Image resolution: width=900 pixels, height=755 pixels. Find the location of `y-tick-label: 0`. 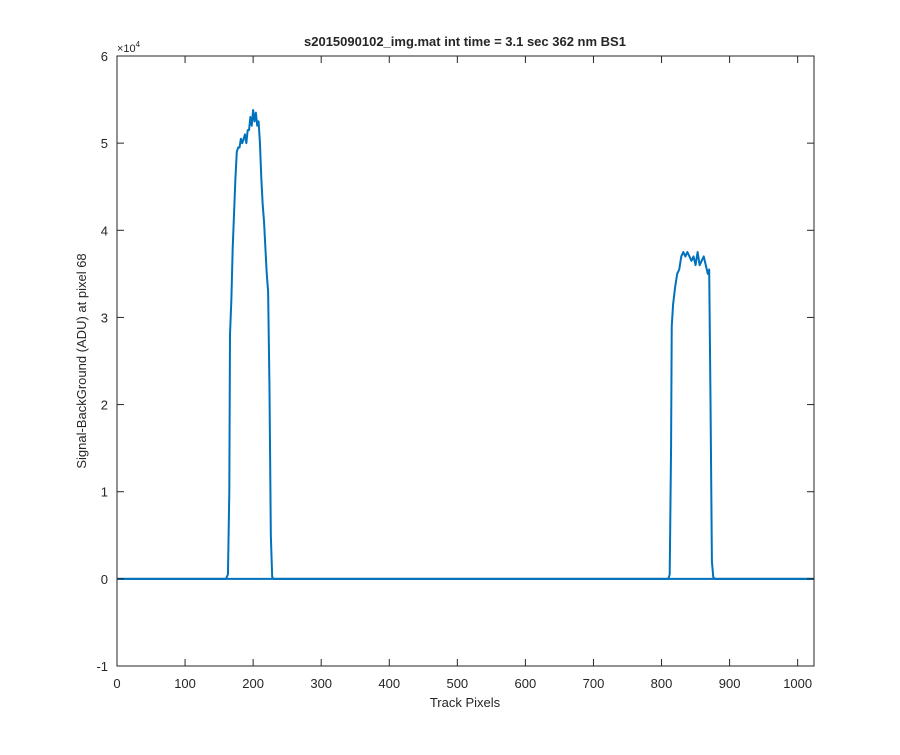

y-tick-label: 0 is located at coordinates (104, 579).